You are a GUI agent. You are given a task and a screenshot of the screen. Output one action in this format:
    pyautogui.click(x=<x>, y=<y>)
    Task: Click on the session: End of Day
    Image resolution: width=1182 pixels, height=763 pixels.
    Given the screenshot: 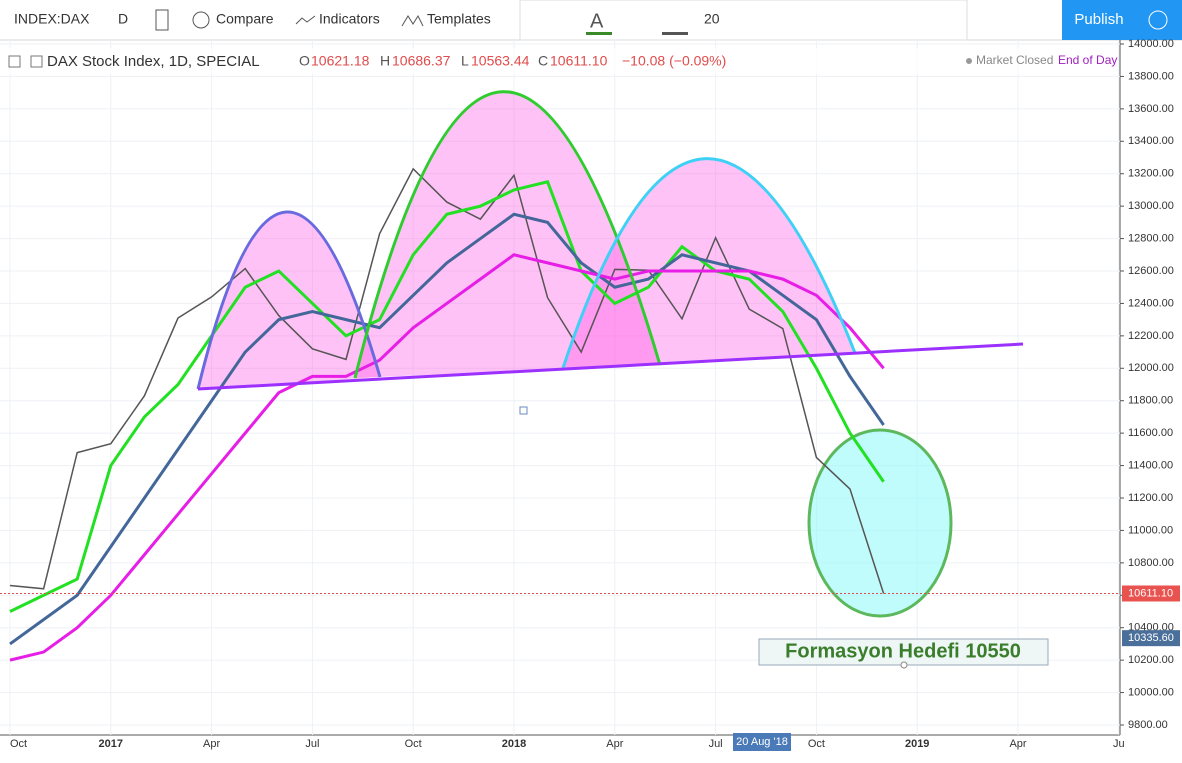 What is the action you would take?
    pyautogui.click(x=1087, y=60)
    